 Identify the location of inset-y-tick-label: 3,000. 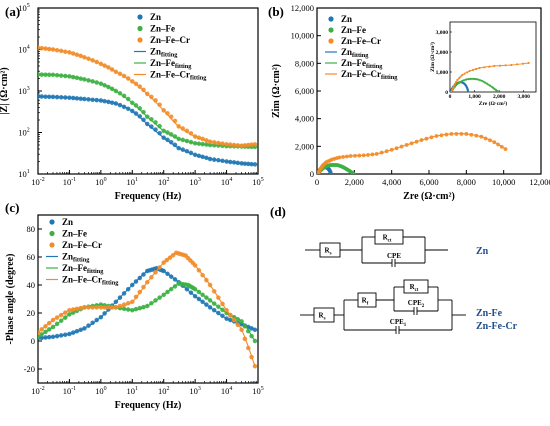
(442, 33).